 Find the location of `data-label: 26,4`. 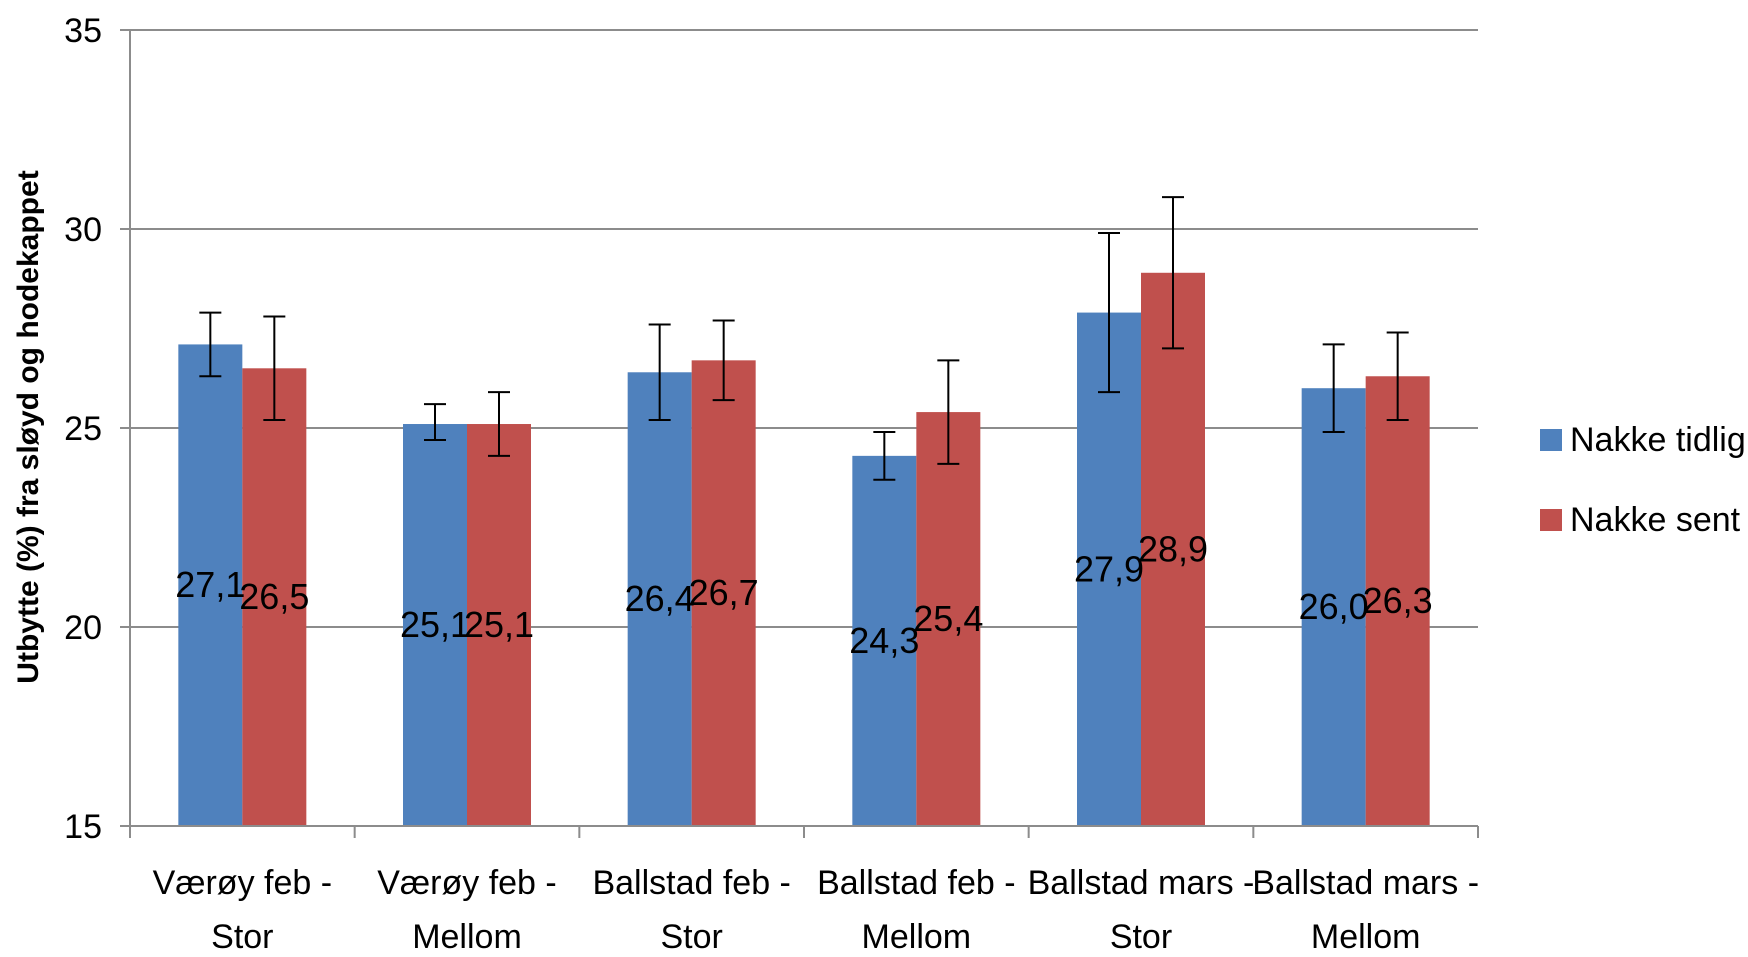

data-label: 26,4 is located at coordinates (660, 598).